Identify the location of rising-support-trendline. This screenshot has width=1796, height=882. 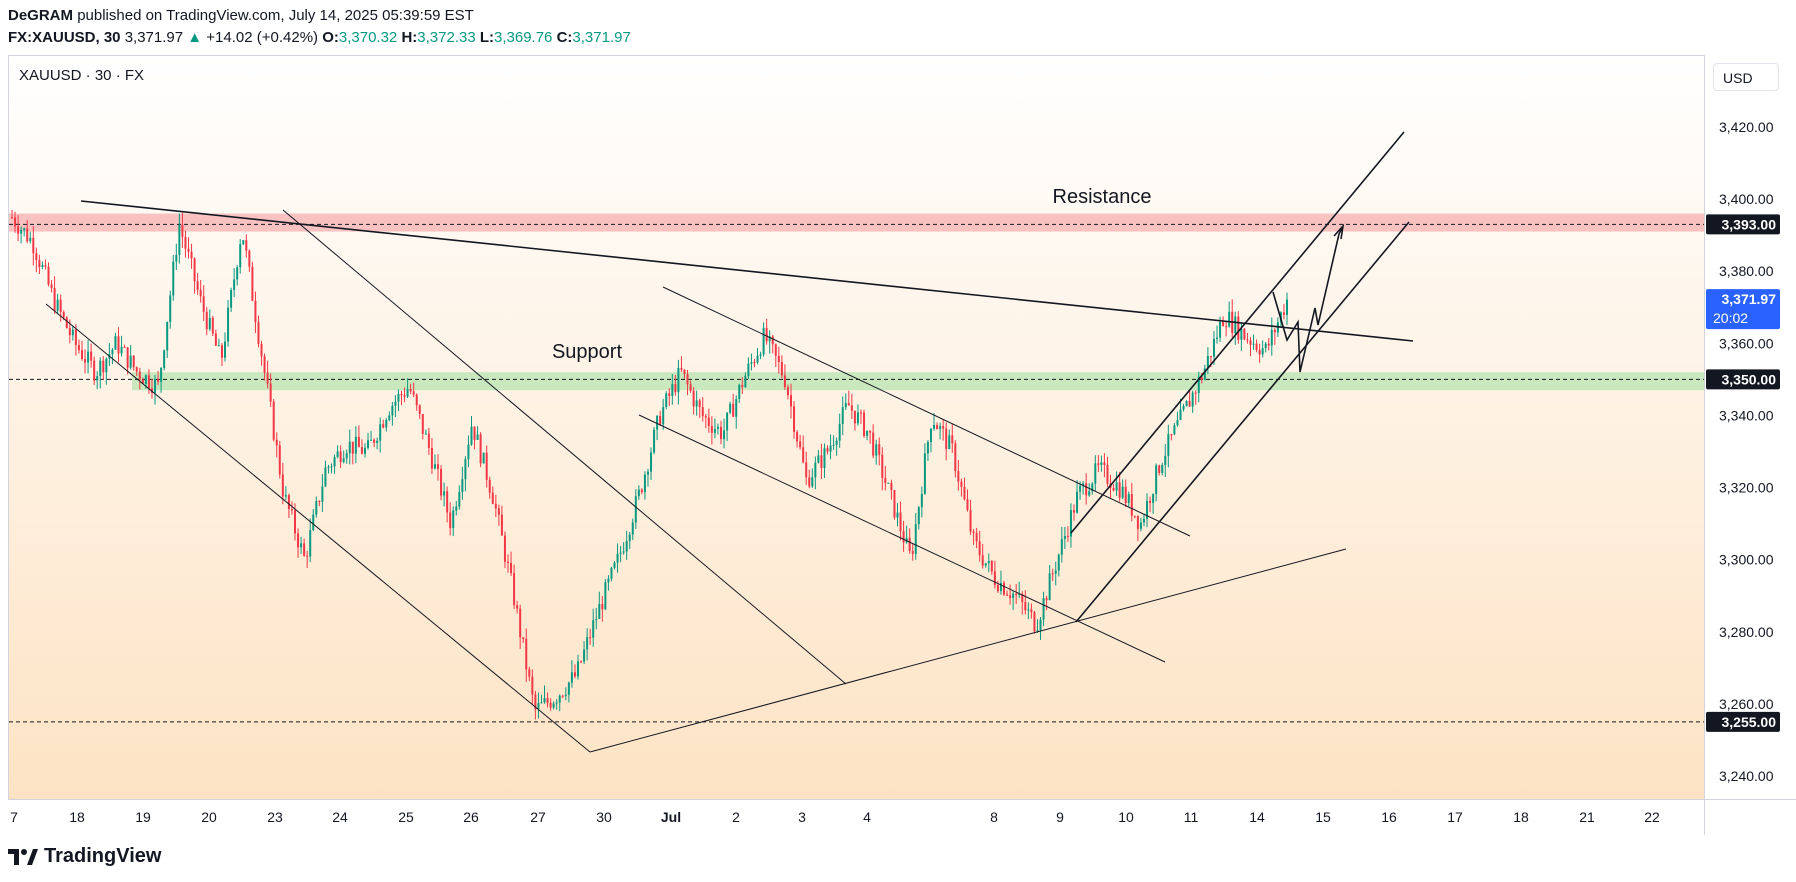
(968, 650).